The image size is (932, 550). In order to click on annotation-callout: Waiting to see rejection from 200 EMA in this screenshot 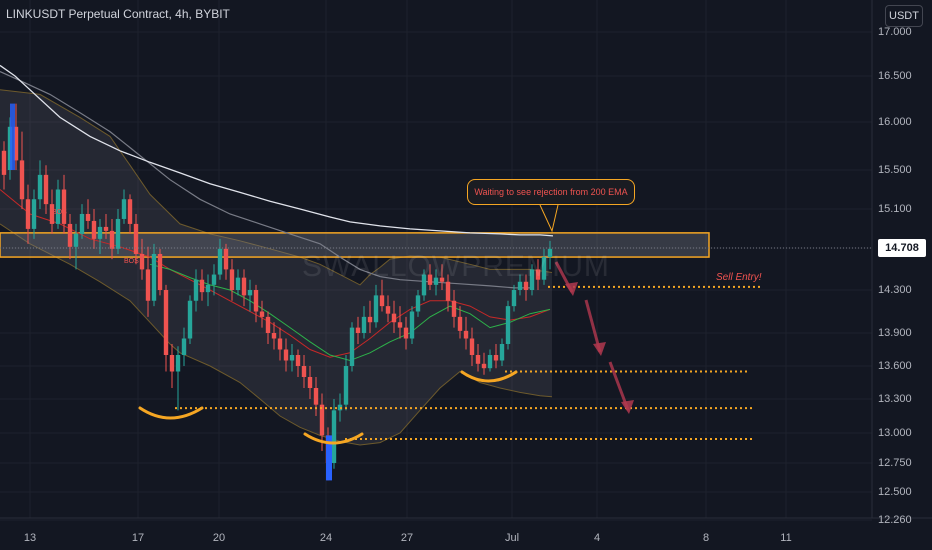, I will do `click(551, 192)`.